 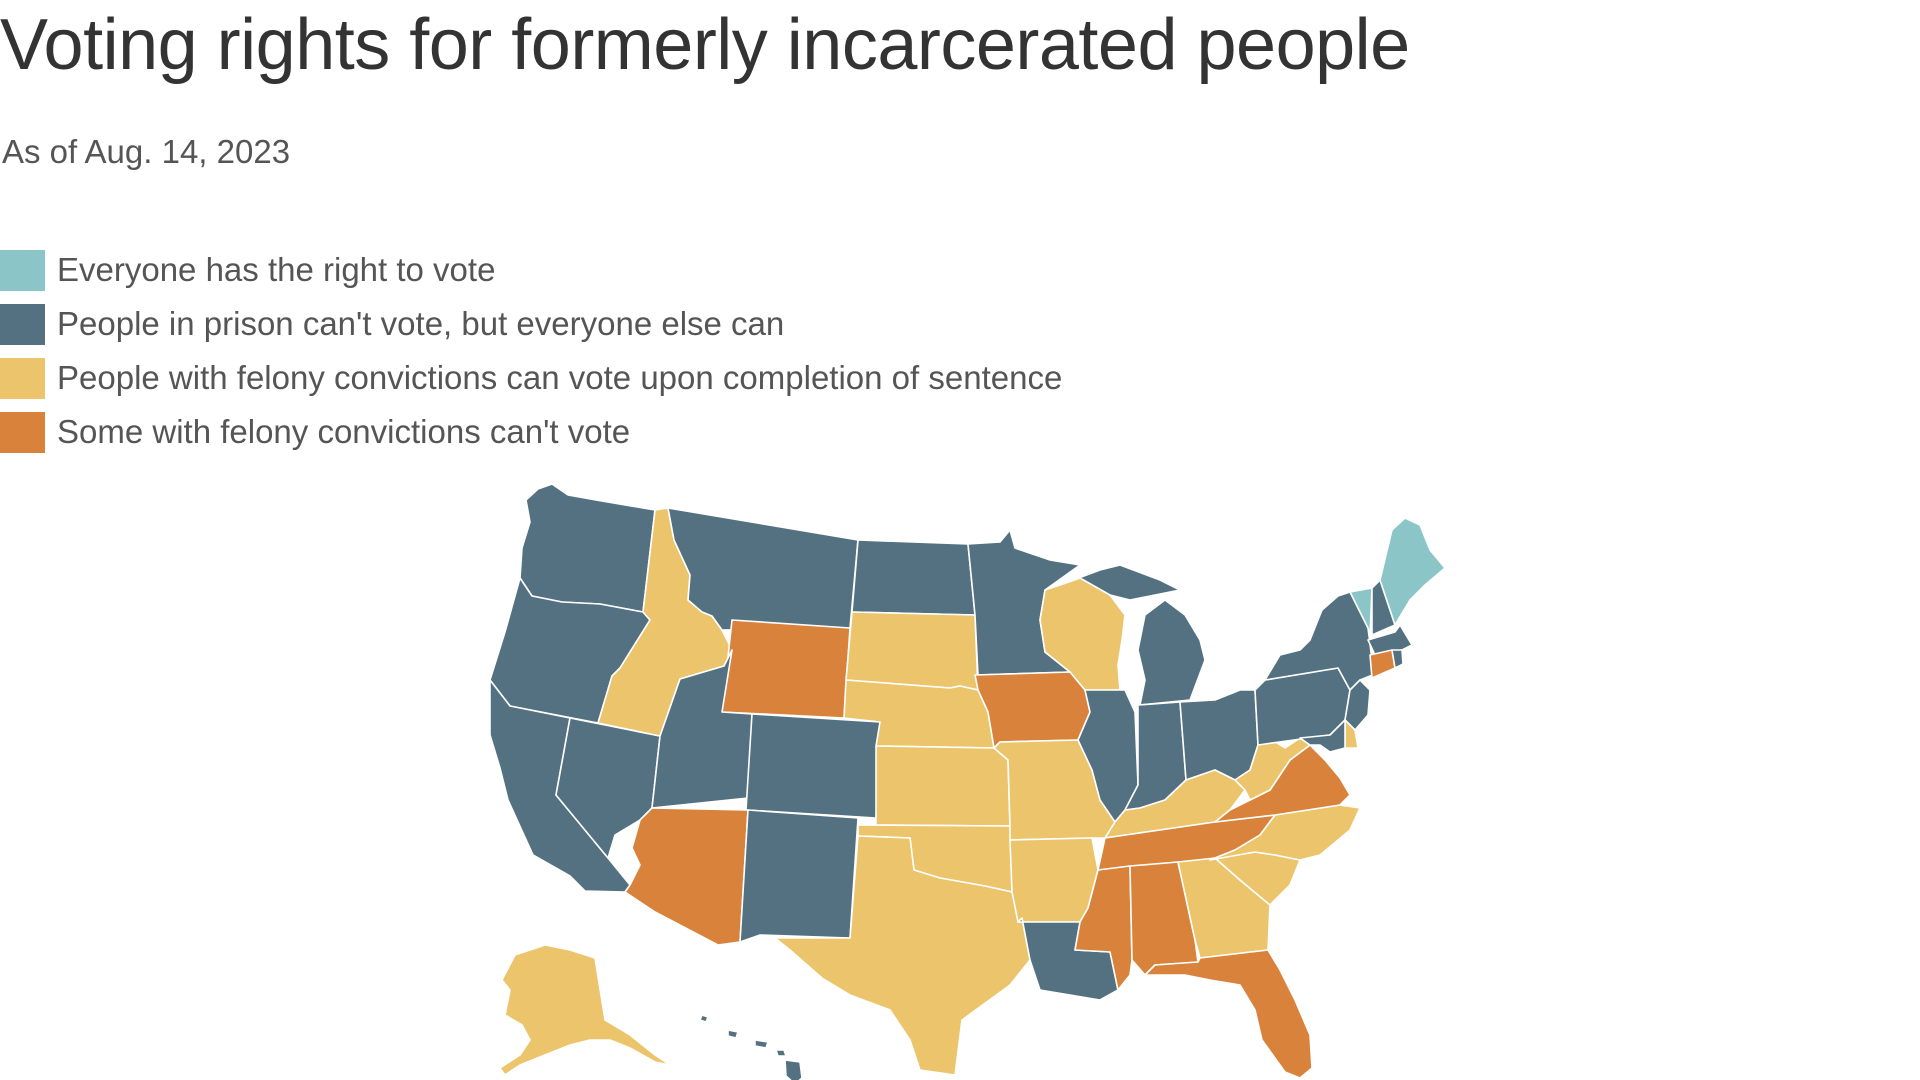 I want to click on state-wa, so click(x=587, y=548).